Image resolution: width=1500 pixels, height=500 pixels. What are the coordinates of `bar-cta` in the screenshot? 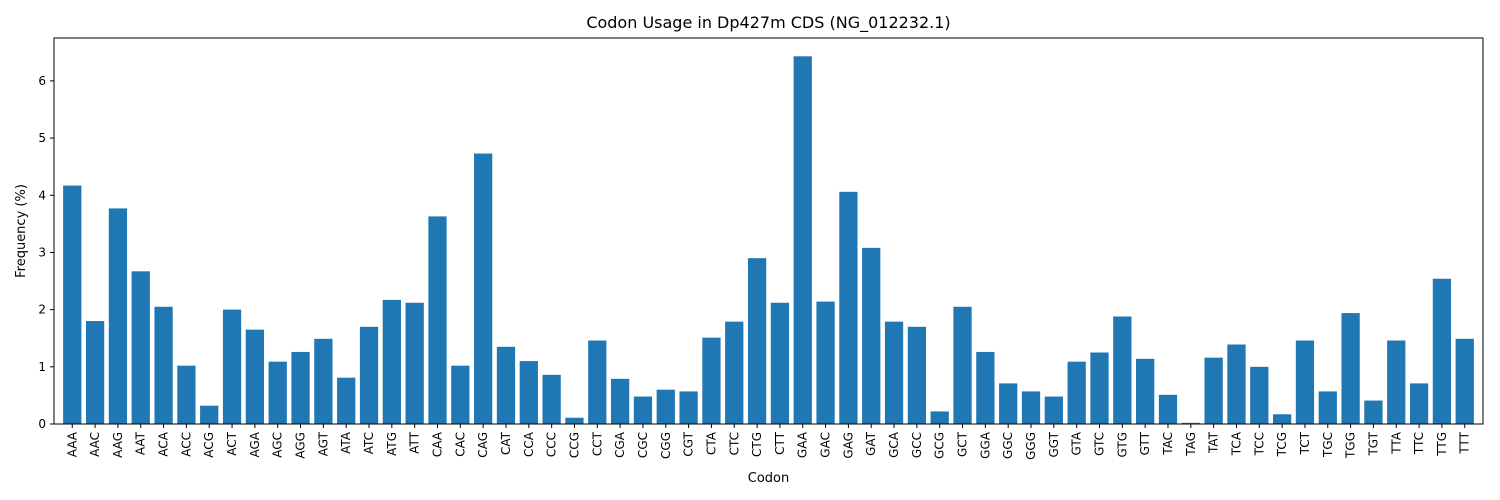 It's located at (711, 380).